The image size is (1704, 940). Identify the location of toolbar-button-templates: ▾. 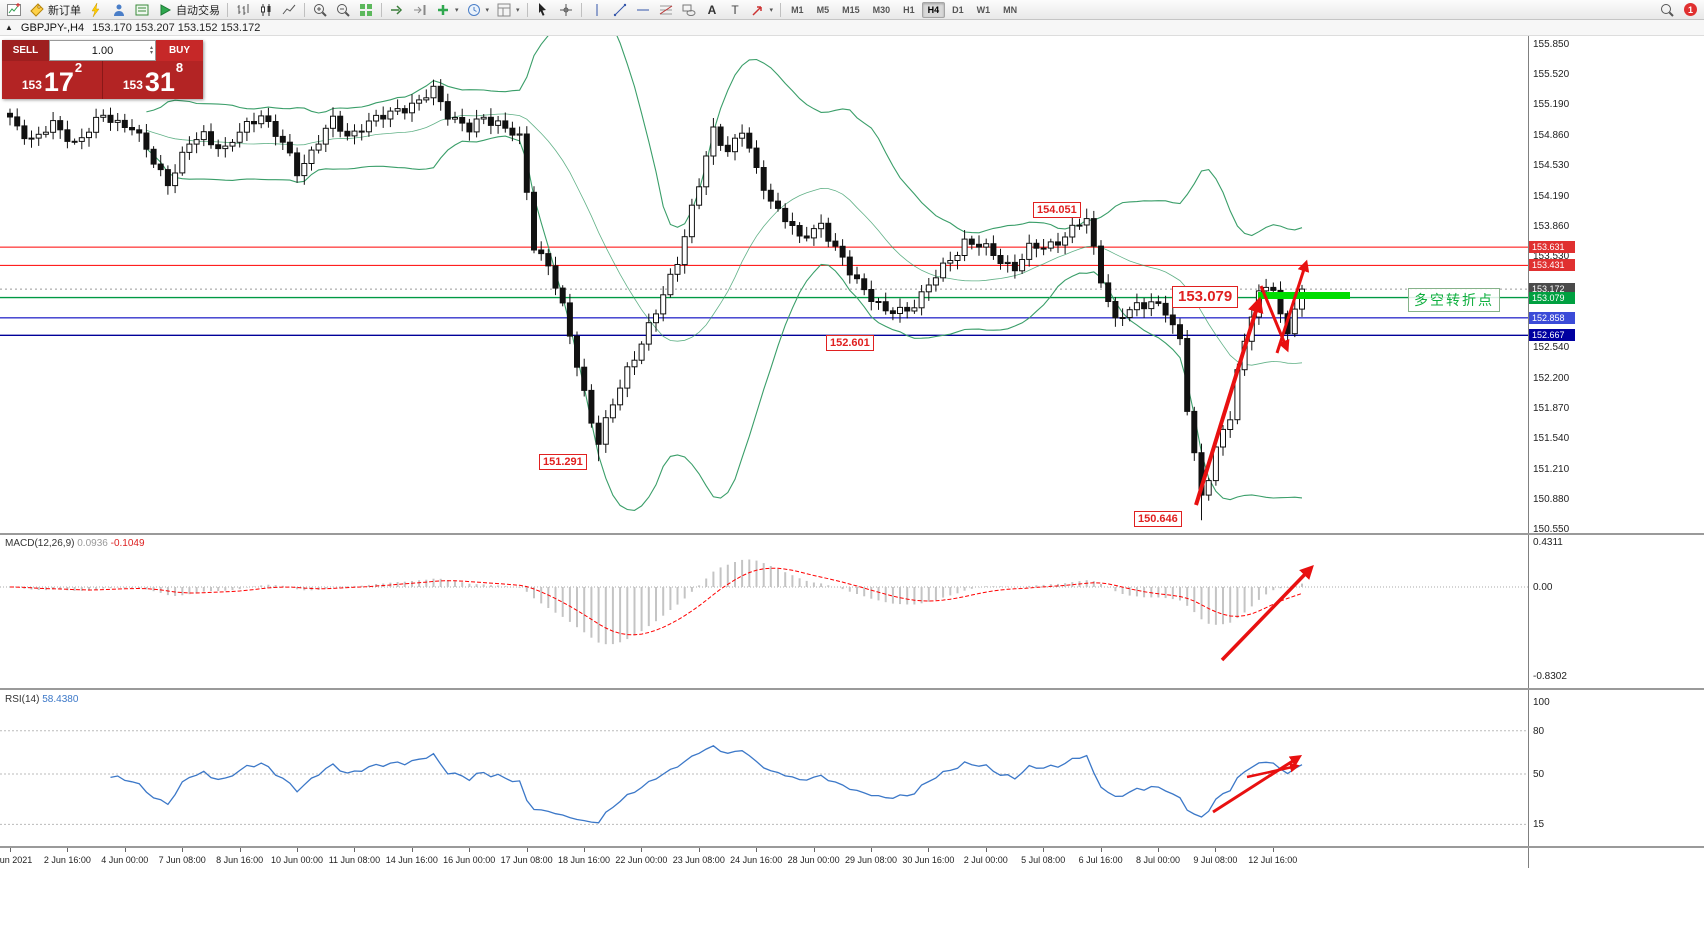
(508, 10).